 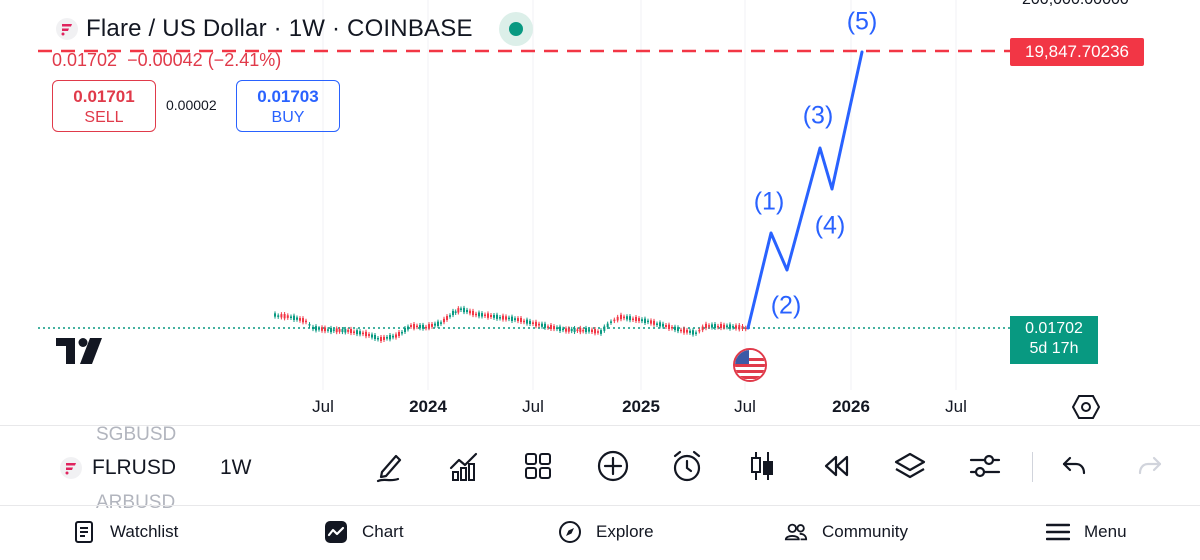 I want to click on tradingview-logo-icon, so click(x=80, y=353).